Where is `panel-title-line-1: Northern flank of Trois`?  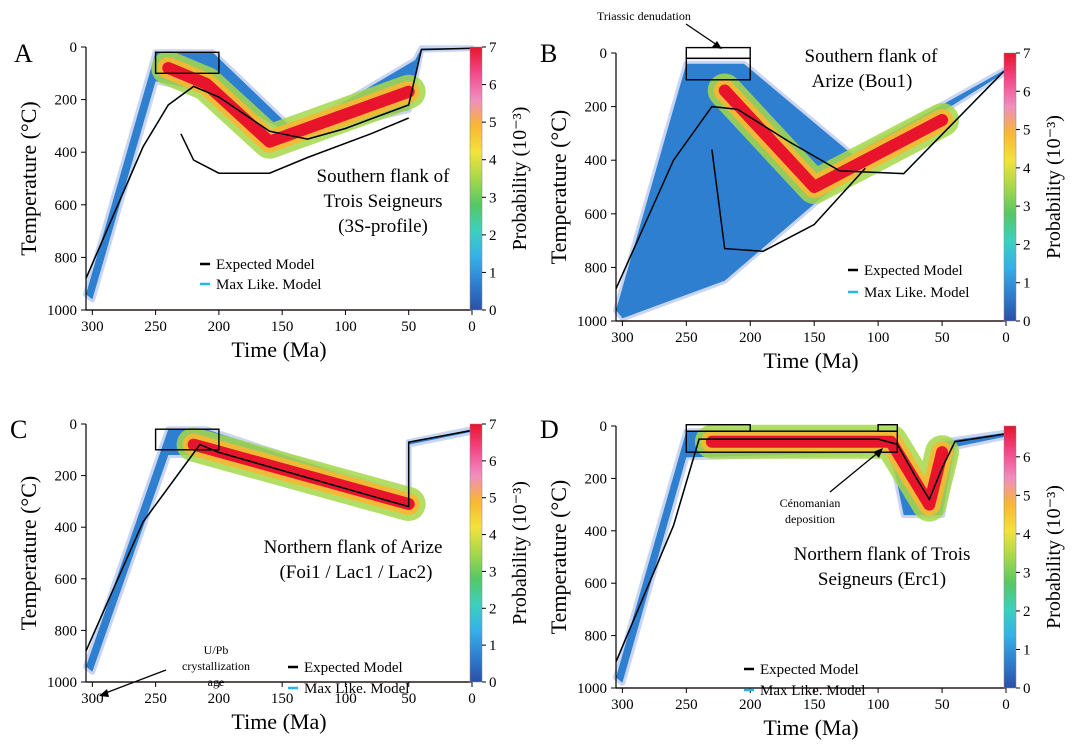
panel-title-line-1: Northern flank of Trois is located at coordinates (882, 554).